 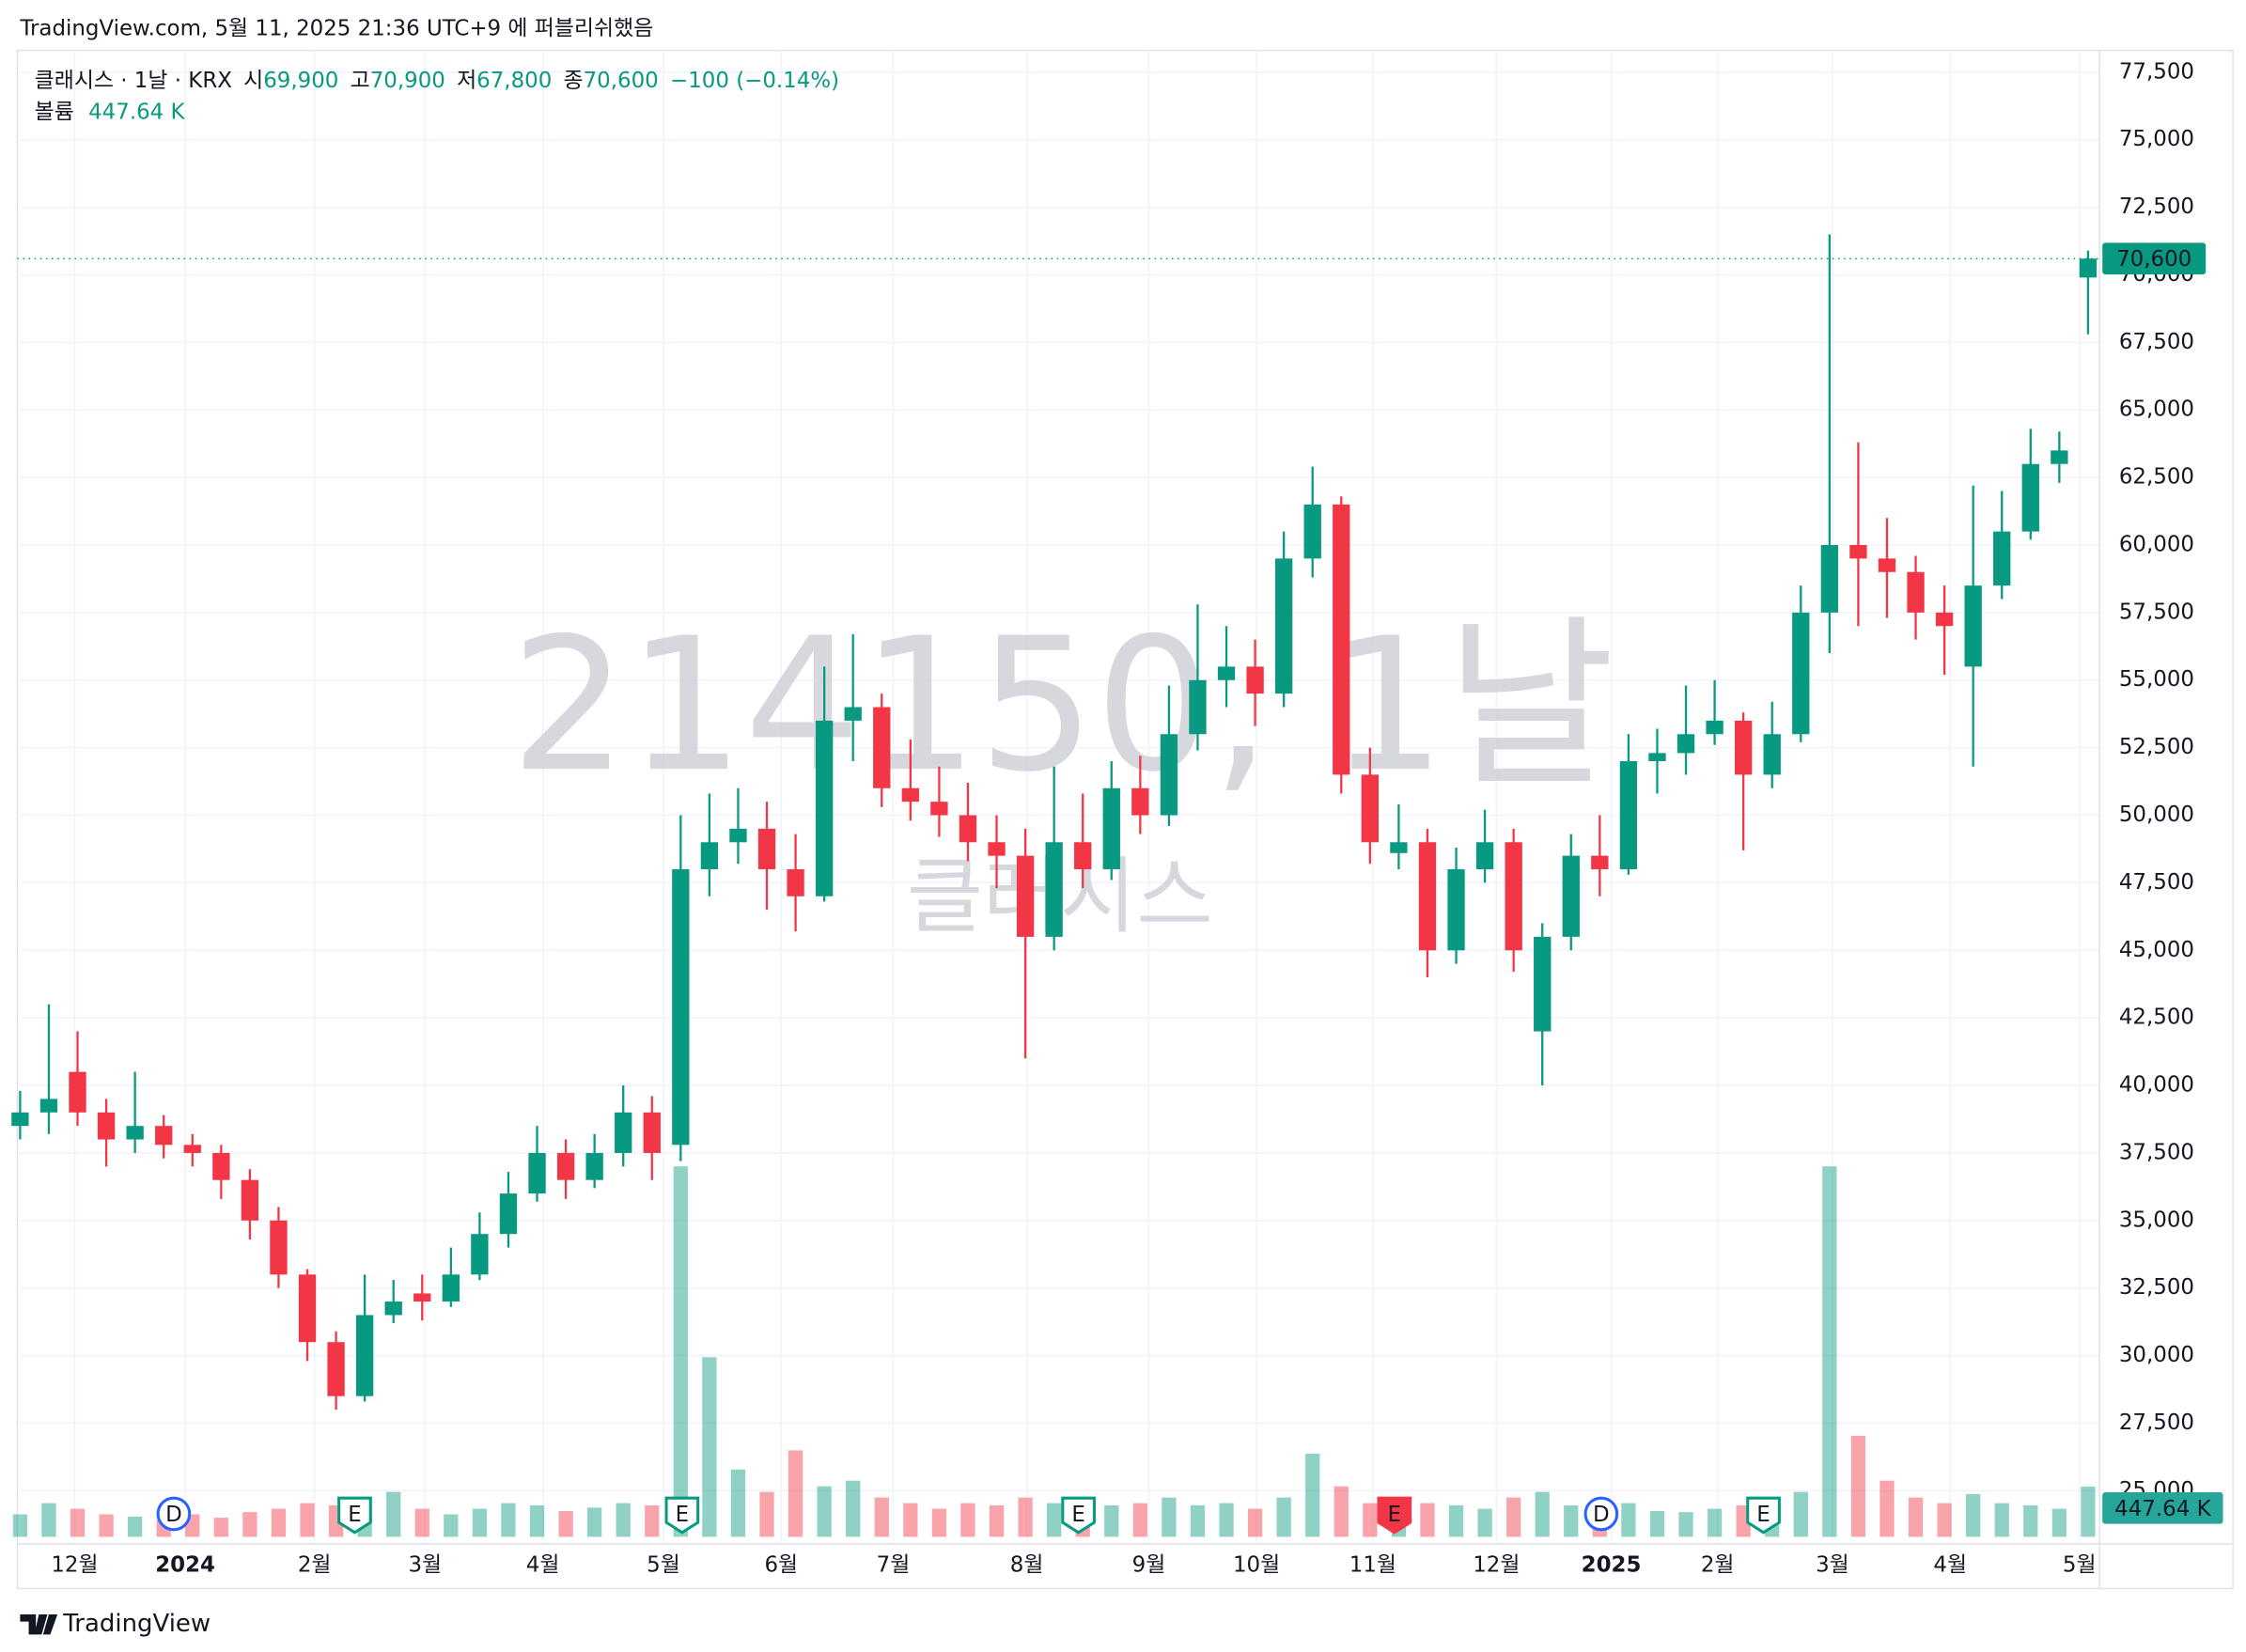 I want to click on x-tick-label: 5월, so click(x=2080, y=1564).